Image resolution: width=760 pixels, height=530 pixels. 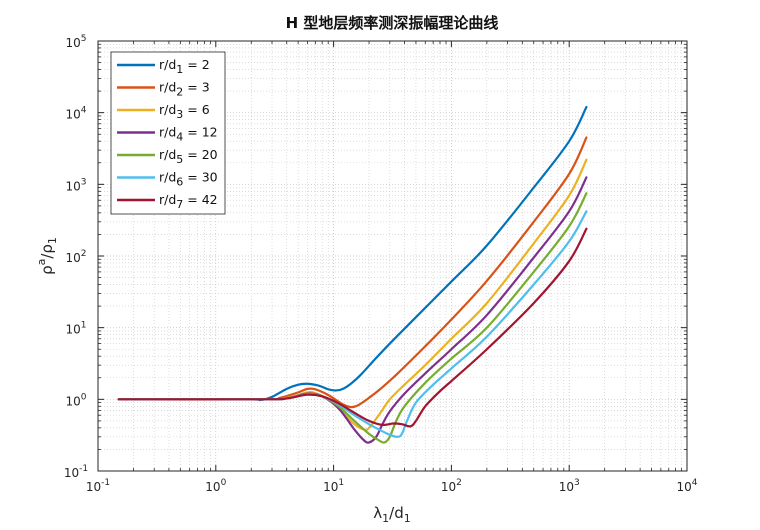 I want to click on y-axis-label: ρa/ρ1, so click(x=47, y=256).